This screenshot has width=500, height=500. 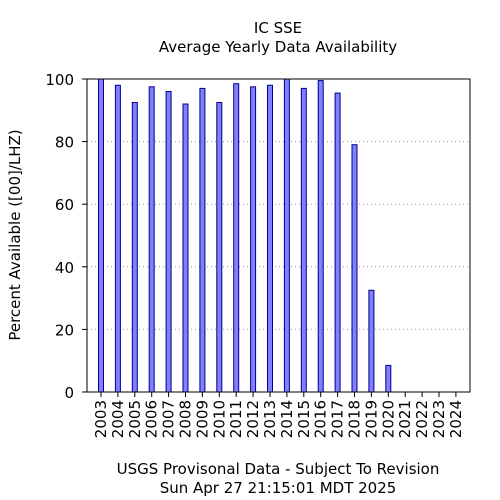 What do you see at coordinates (405, 419) in the screenshot?
I see `x-tick-label: 2021` at bounding box center [405, 419].